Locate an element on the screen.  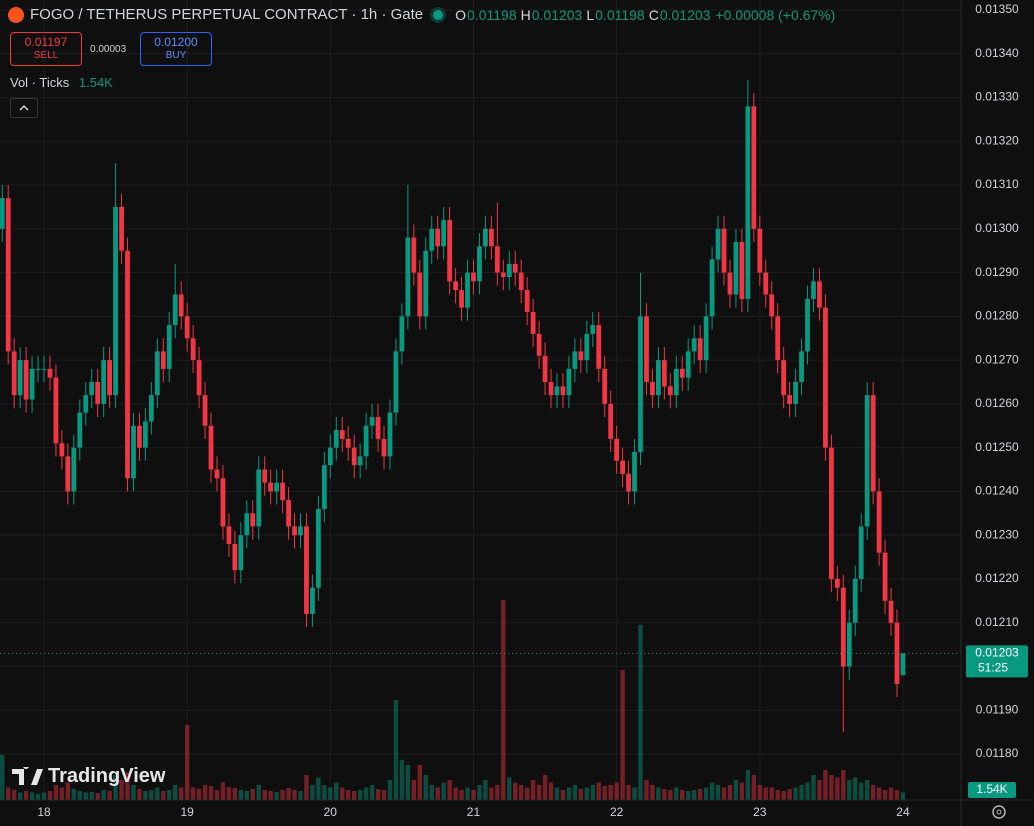
x-tick-label: 18 is located at coordinates (44, 812).